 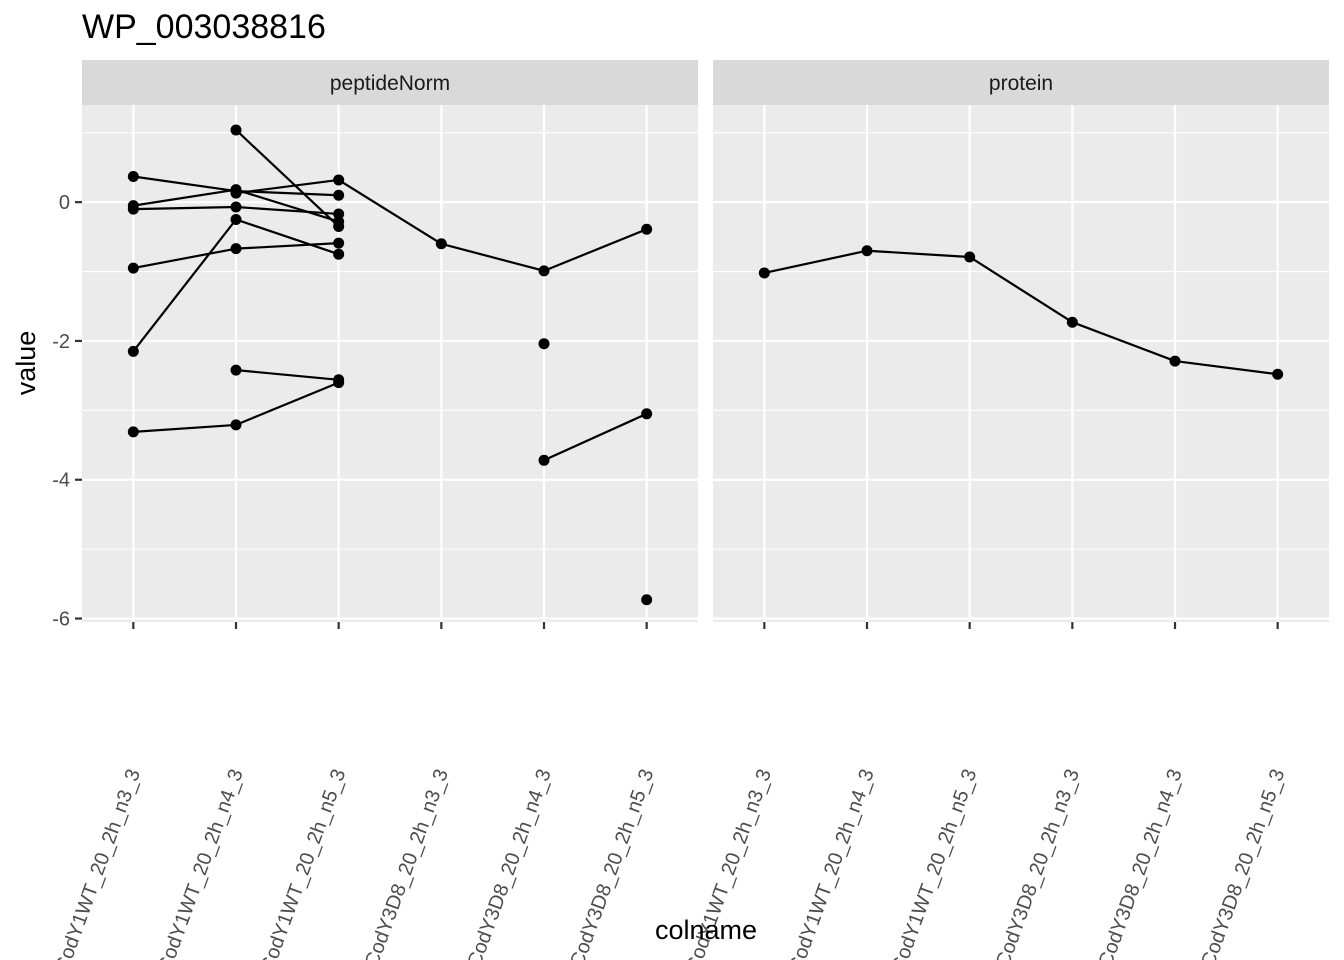 I want to click on y-axis: -6 -4 -2 0, so click(x=67, y=411).